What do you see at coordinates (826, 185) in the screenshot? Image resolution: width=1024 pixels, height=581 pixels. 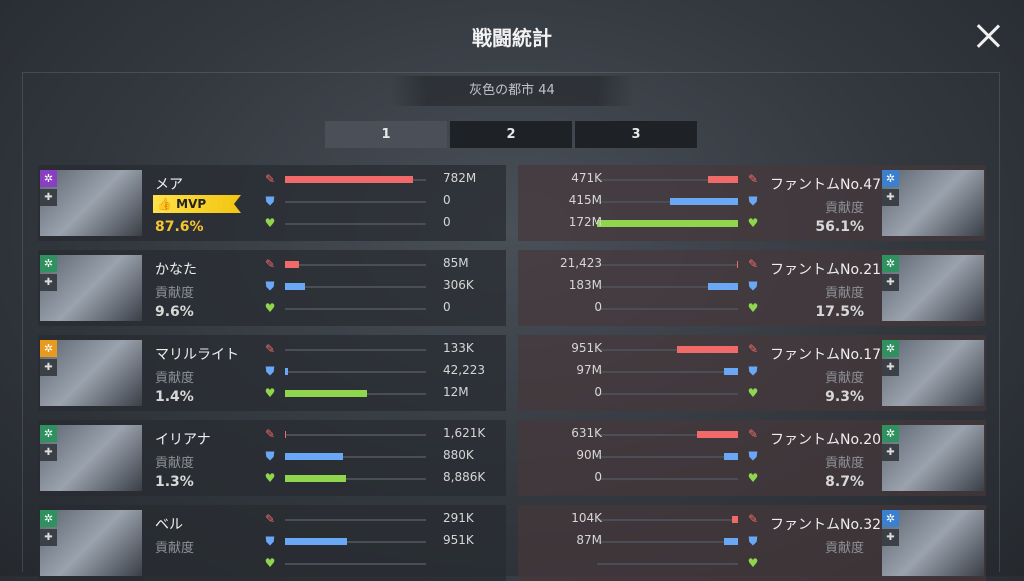 I see `unit-name: ファントムNo.47` at bounding box center [826, 185].